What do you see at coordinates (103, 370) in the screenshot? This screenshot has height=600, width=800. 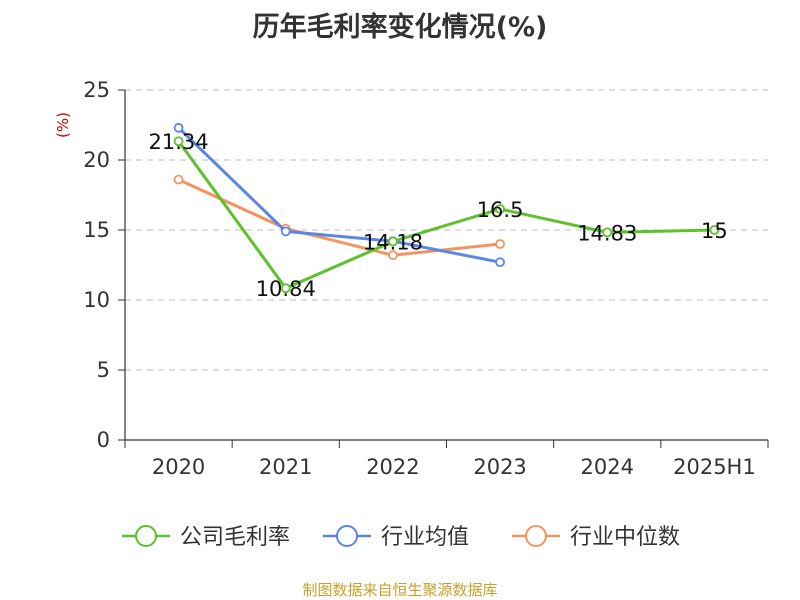 I see `y-tick-label: 5` at bounding box center [103, 370].